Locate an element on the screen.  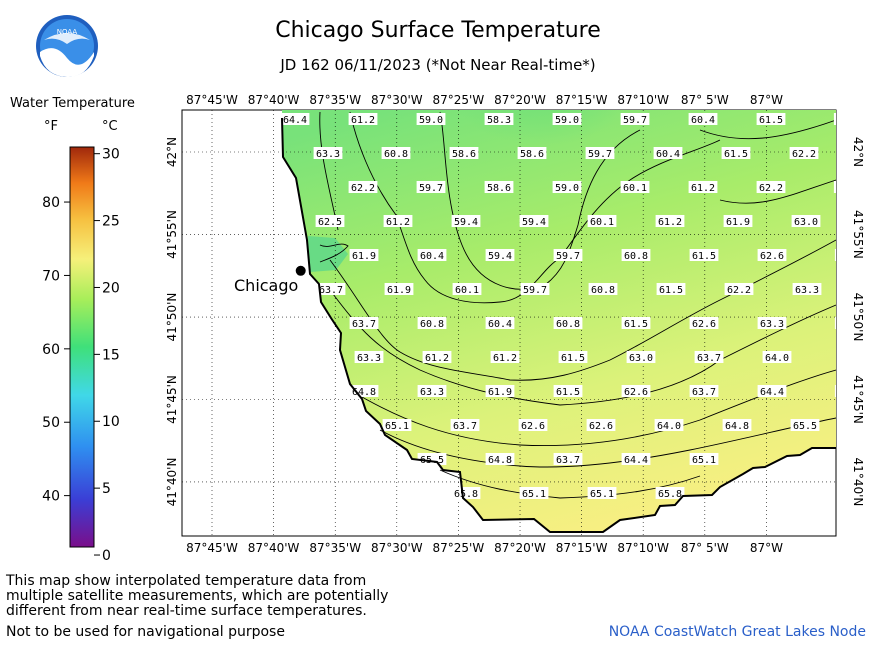
temp-label: 60.1 is located at coordinates (635, 188).